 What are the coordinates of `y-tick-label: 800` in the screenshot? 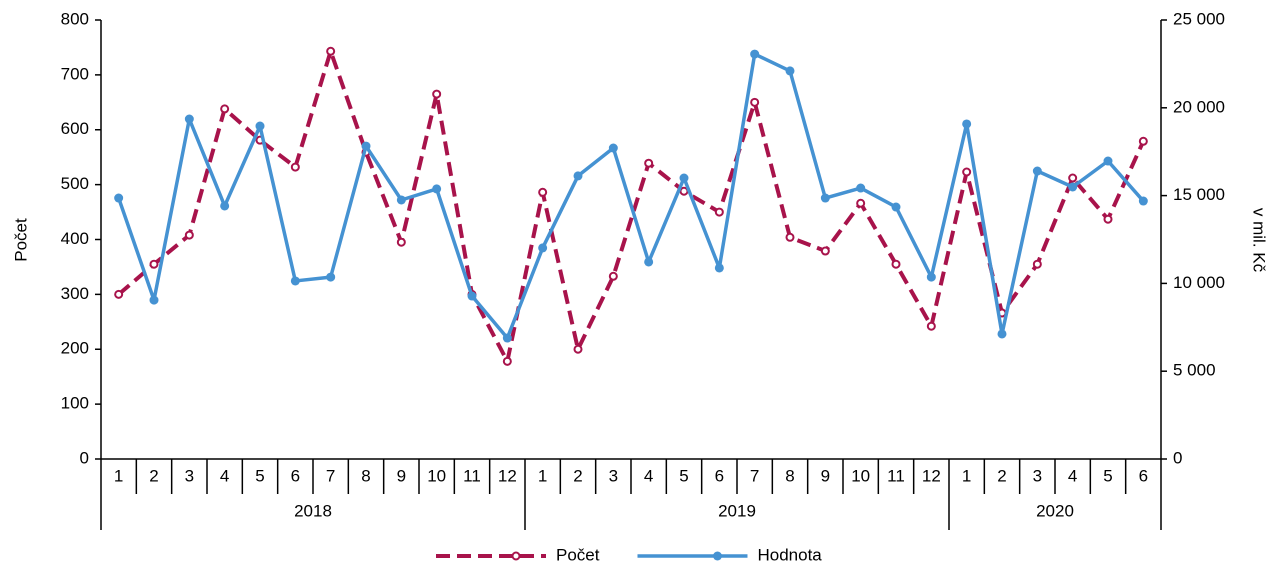 It's located at (75, 18).